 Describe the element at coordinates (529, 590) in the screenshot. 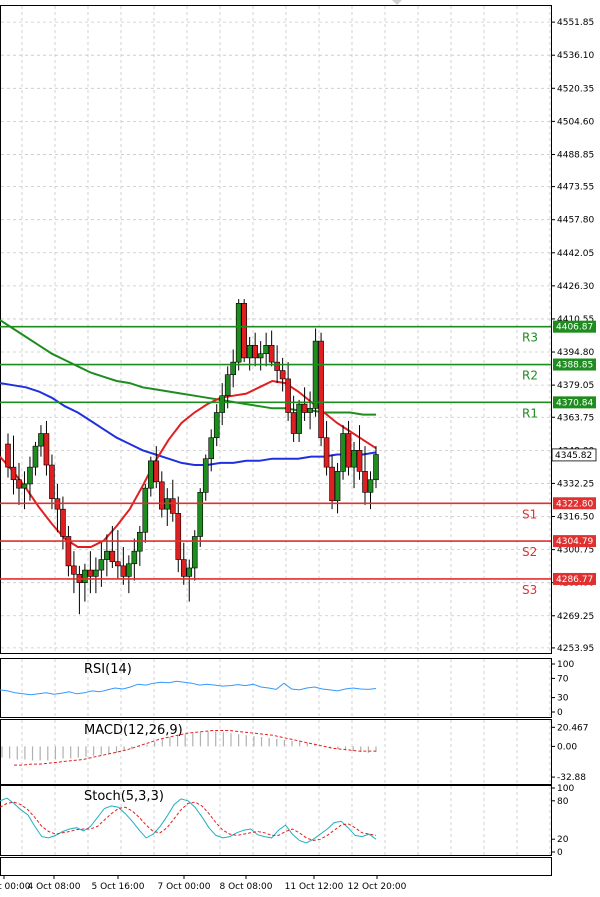

I see `level-name-s3: S3` at that location.